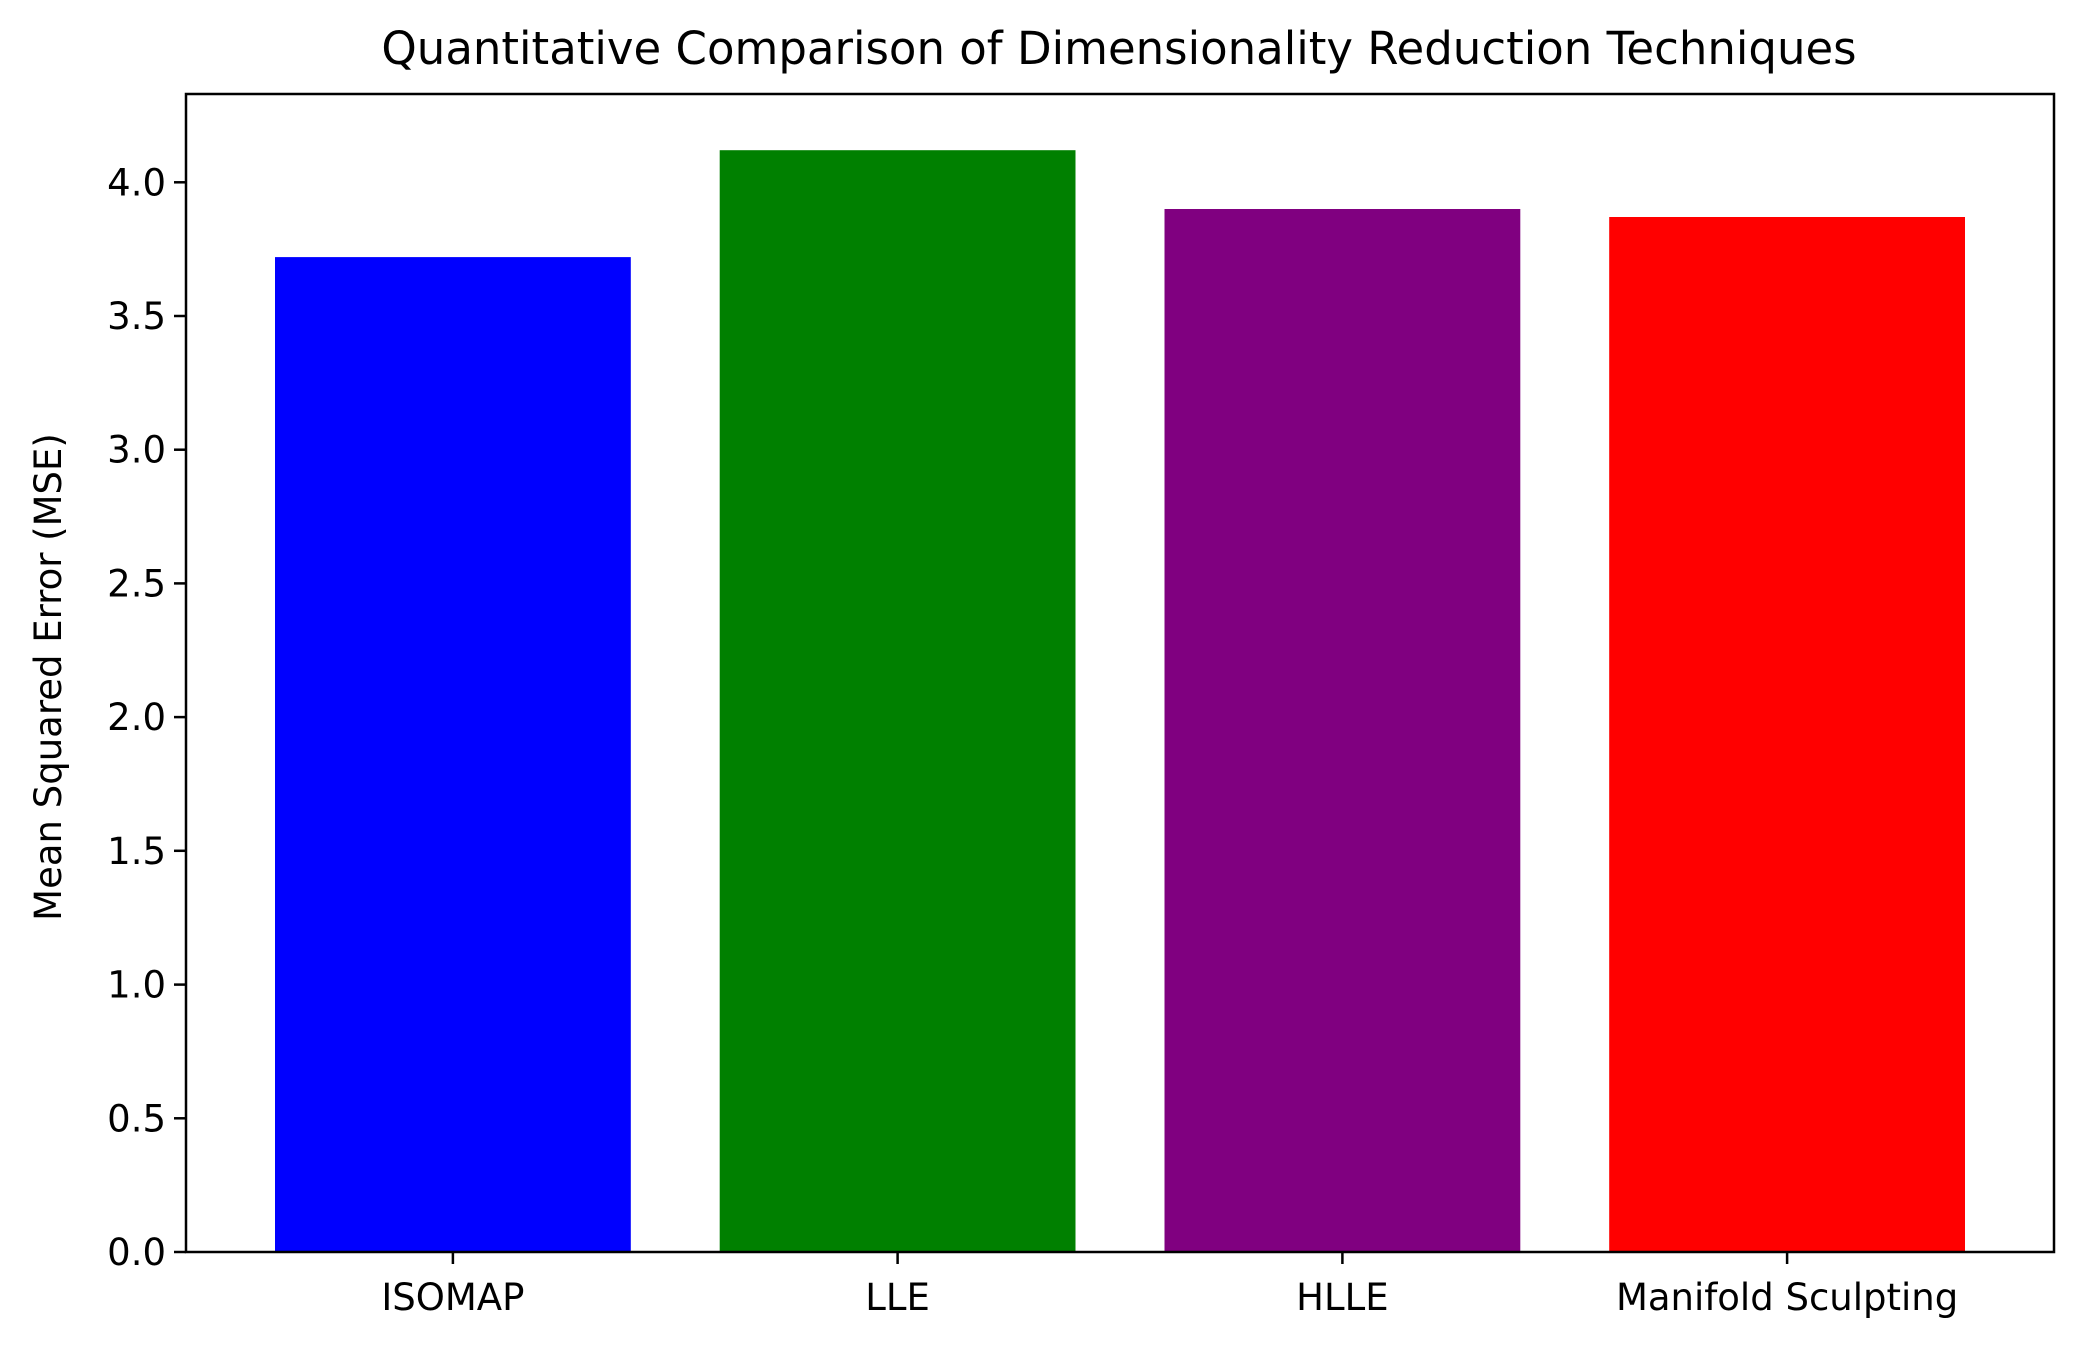  I want to click on x-tick-label: Manifold Sculpting, so click(1787, 1297).